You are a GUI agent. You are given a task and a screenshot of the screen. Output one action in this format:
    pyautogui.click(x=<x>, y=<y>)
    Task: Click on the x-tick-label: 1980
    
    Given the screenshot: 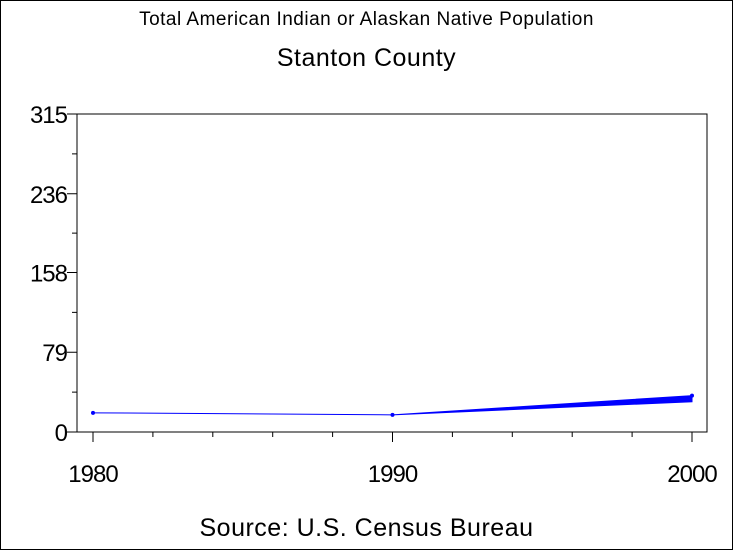 What is the action you would take?
    pyautogui.click(x=93, y=474)
    